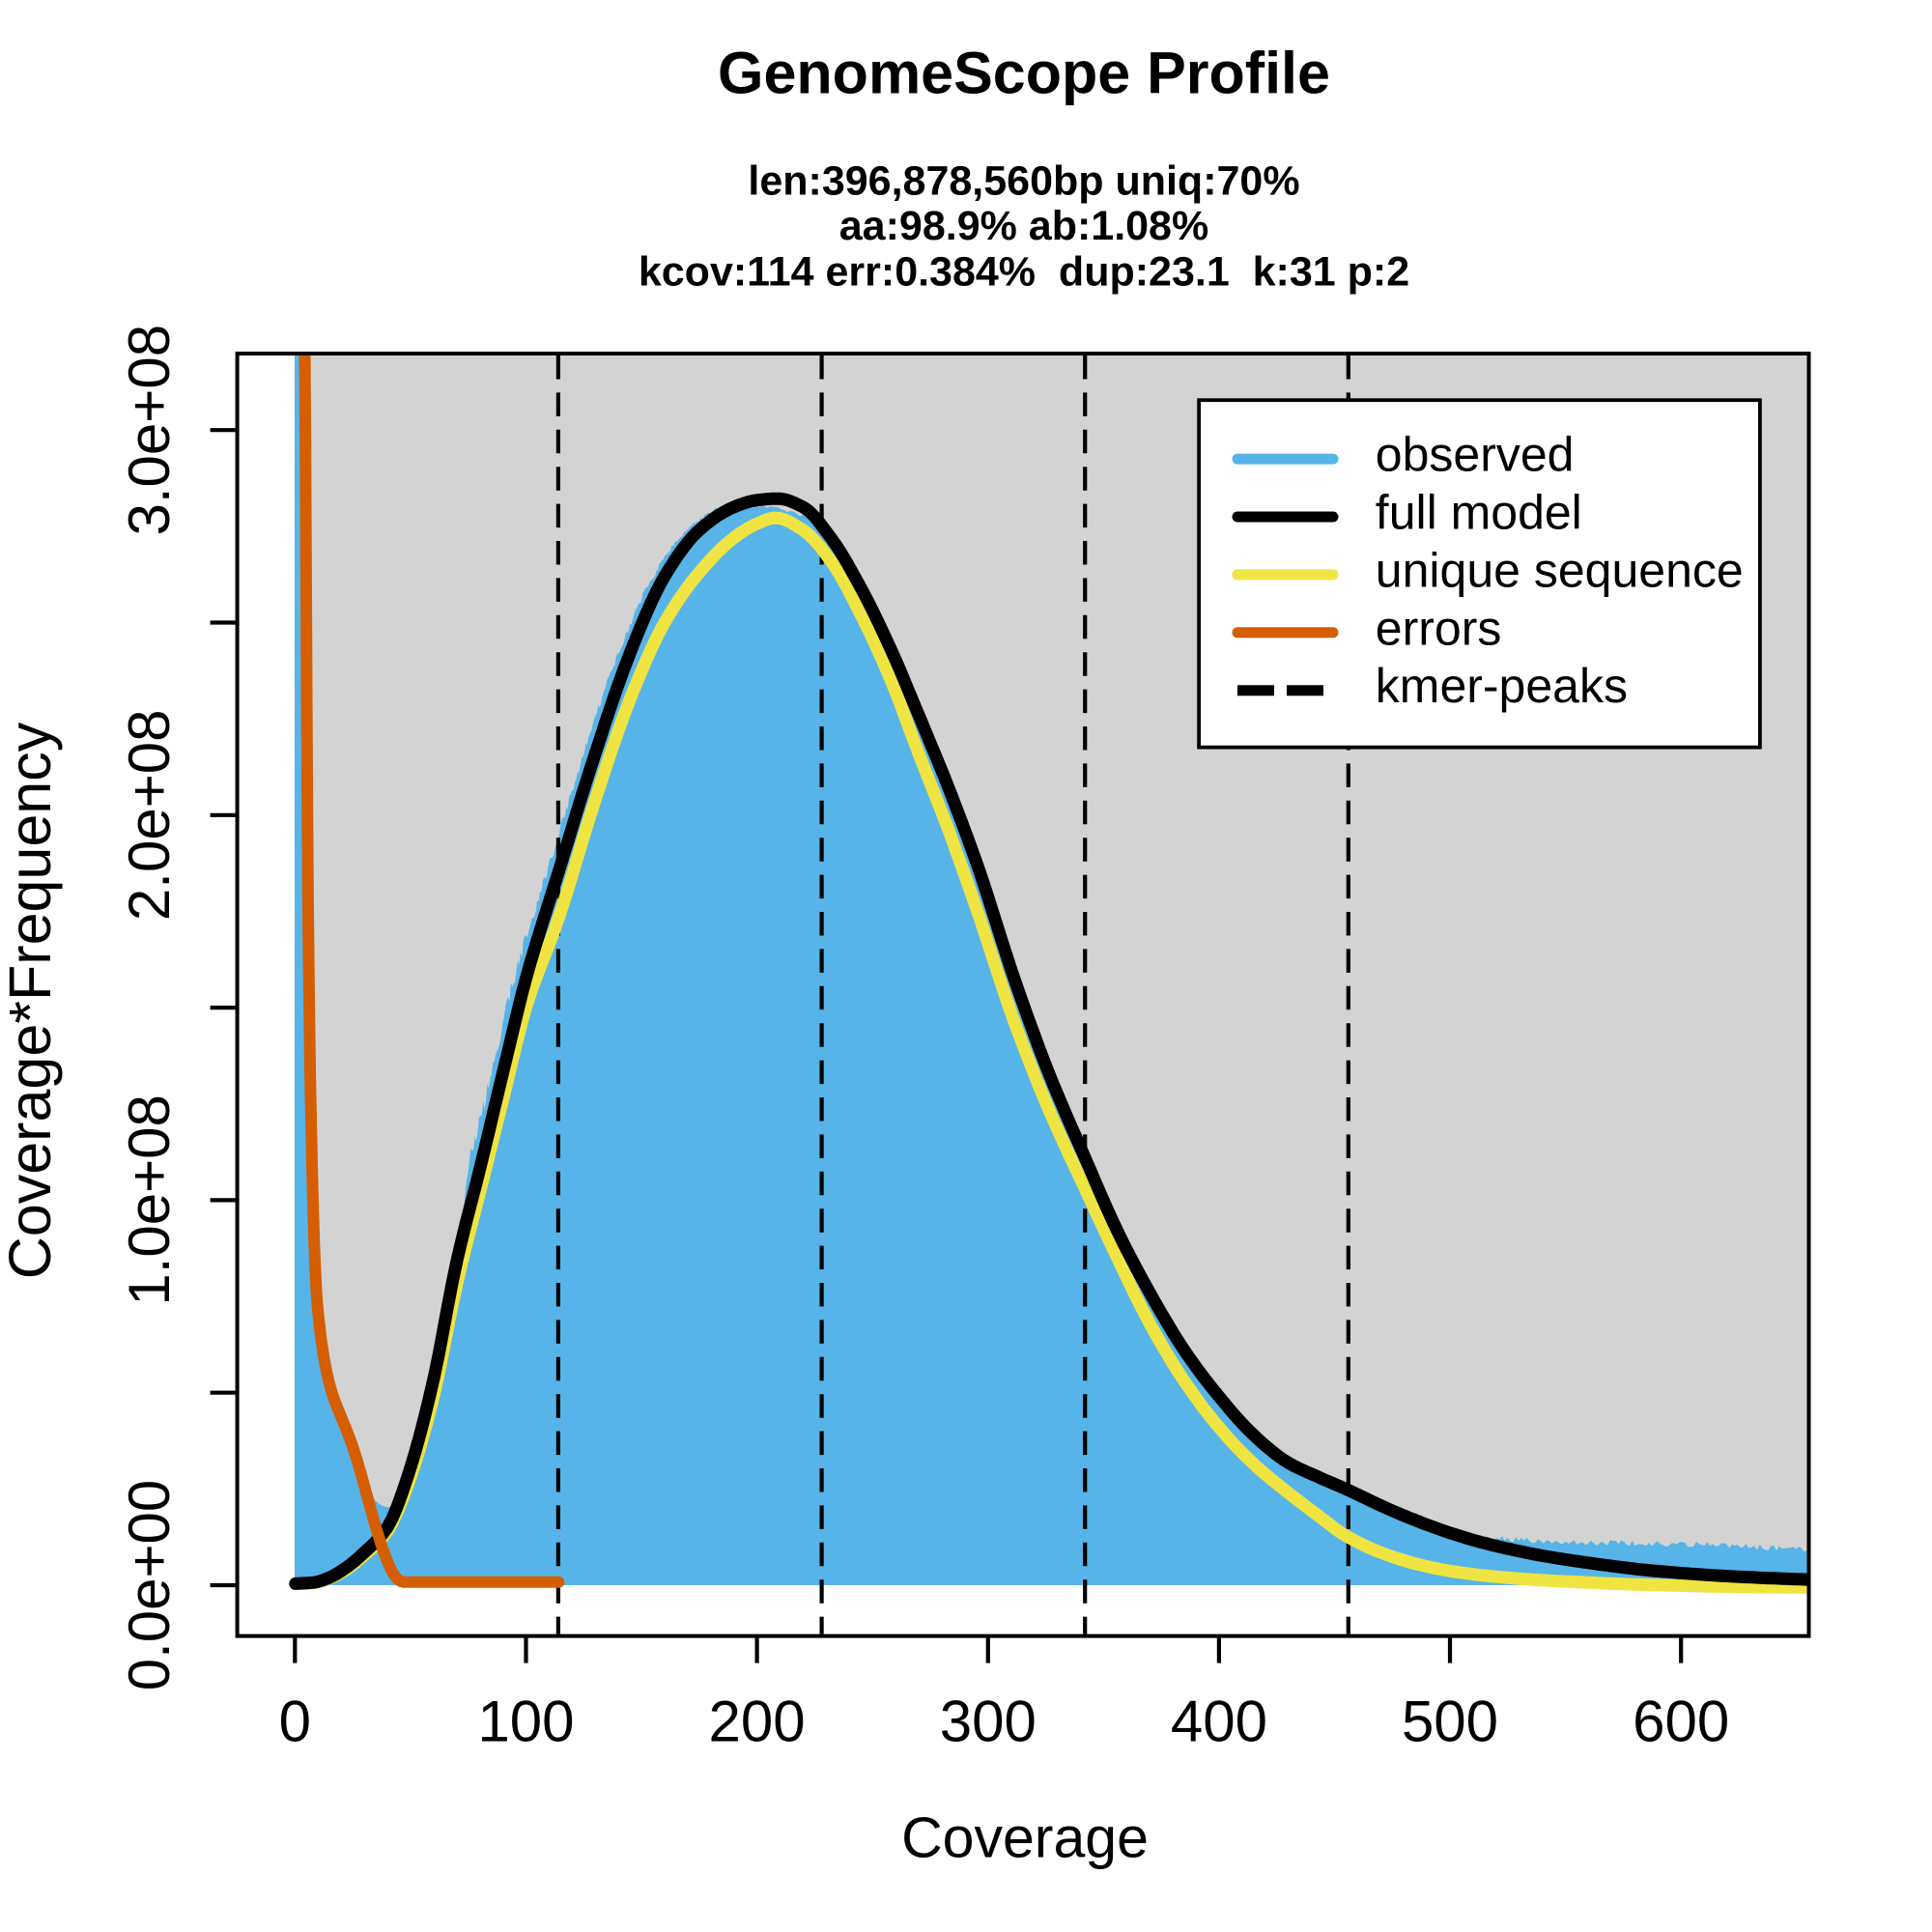  Describe the element at coordinates (525, 1722) in the screenshot. I see `svg-text: 100` at that location.